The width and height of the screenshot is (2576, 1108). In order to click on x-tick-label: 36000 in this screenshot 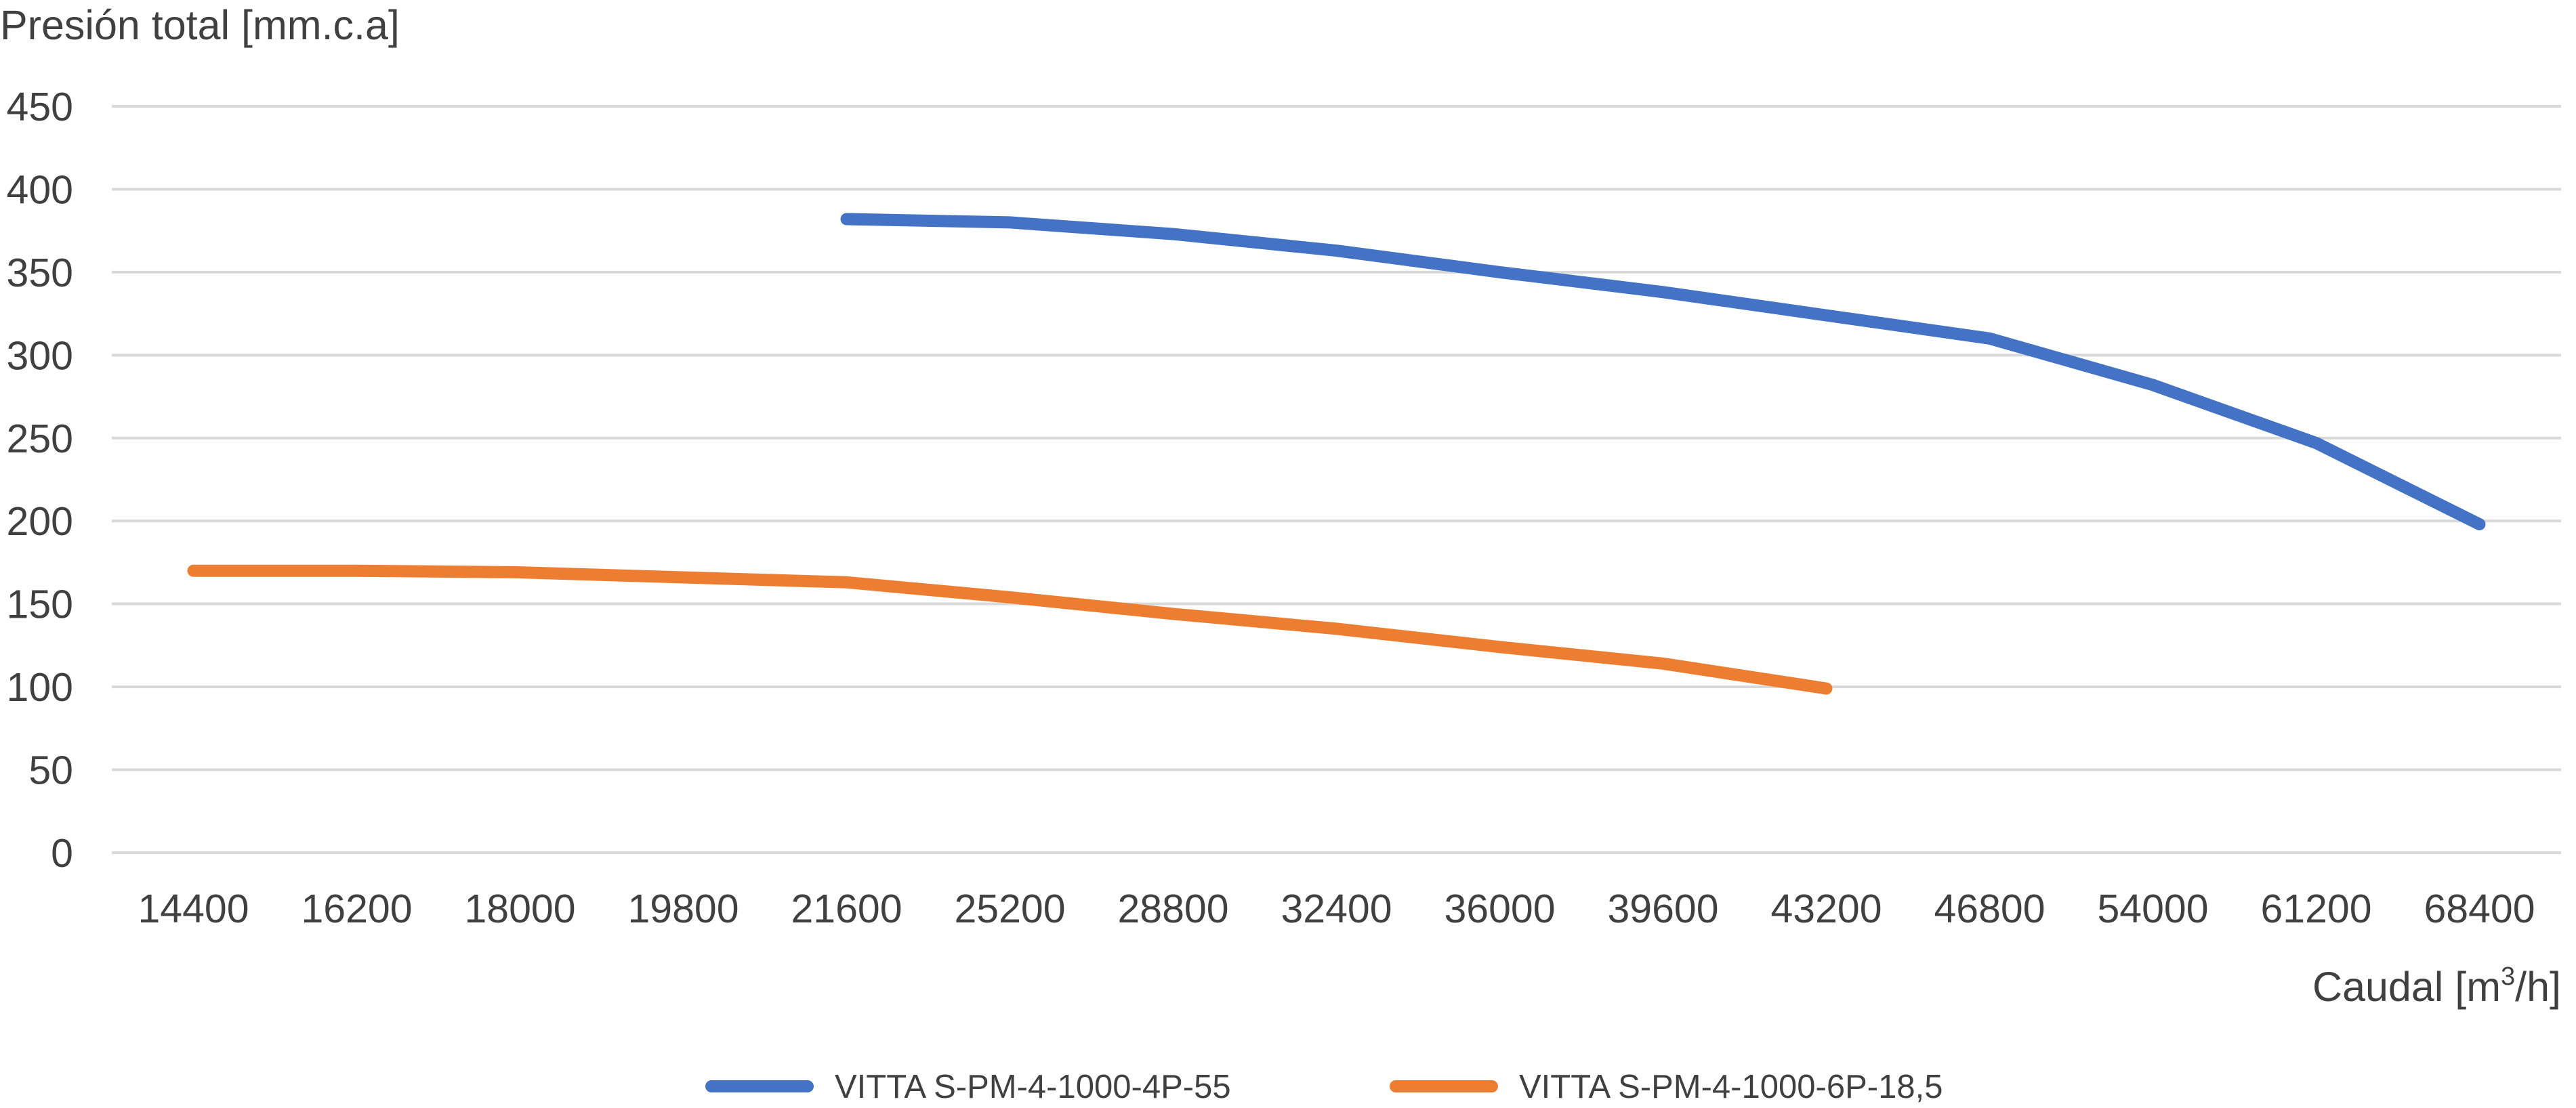, I will do `click(1499, 909)`.